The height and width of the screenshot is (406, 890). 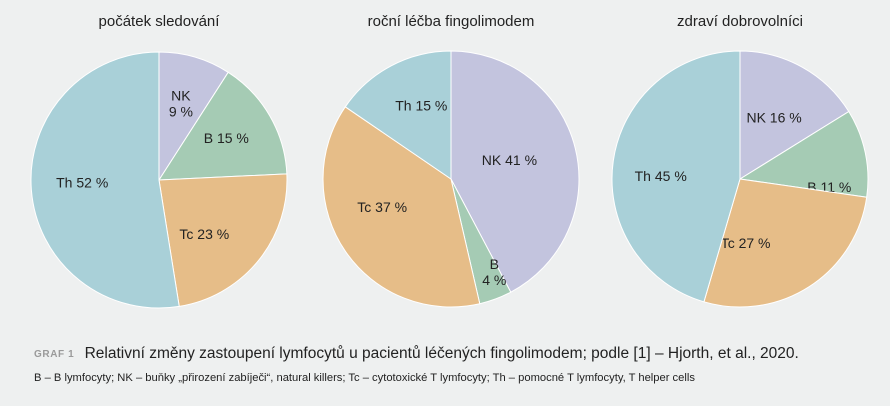 I want to click on pie-slice-label: Th 52 %, so click(x=82, y=183).